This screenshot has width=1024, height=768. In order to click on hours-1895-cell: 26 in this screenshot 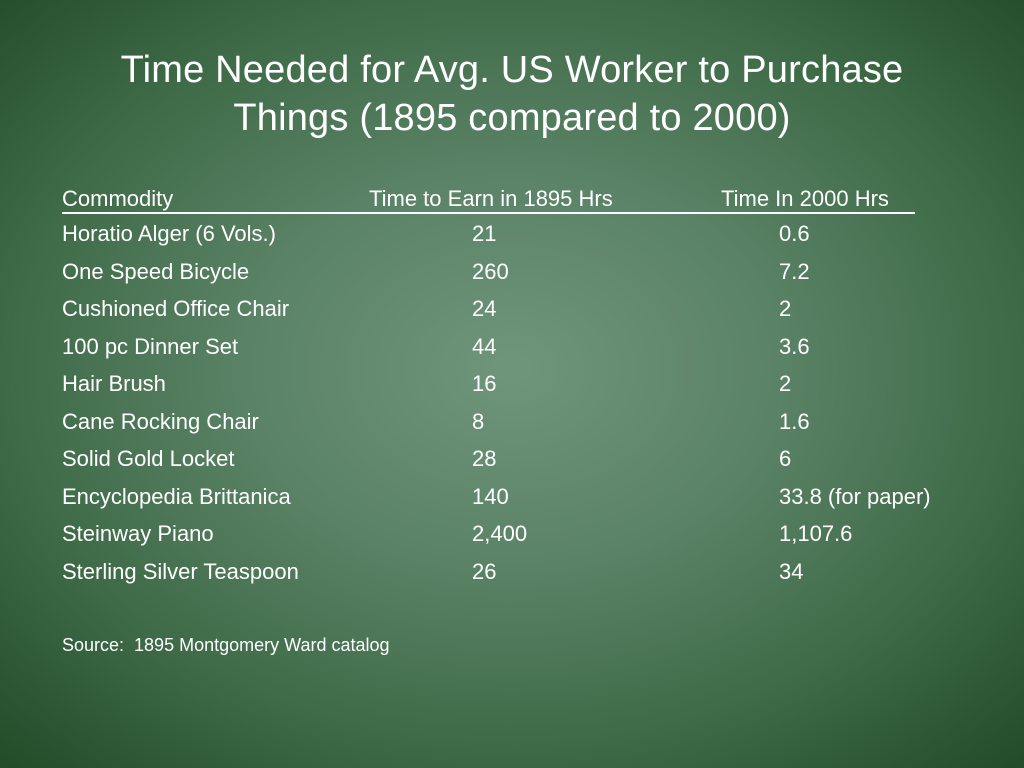, I will do `click(484, 571)`.